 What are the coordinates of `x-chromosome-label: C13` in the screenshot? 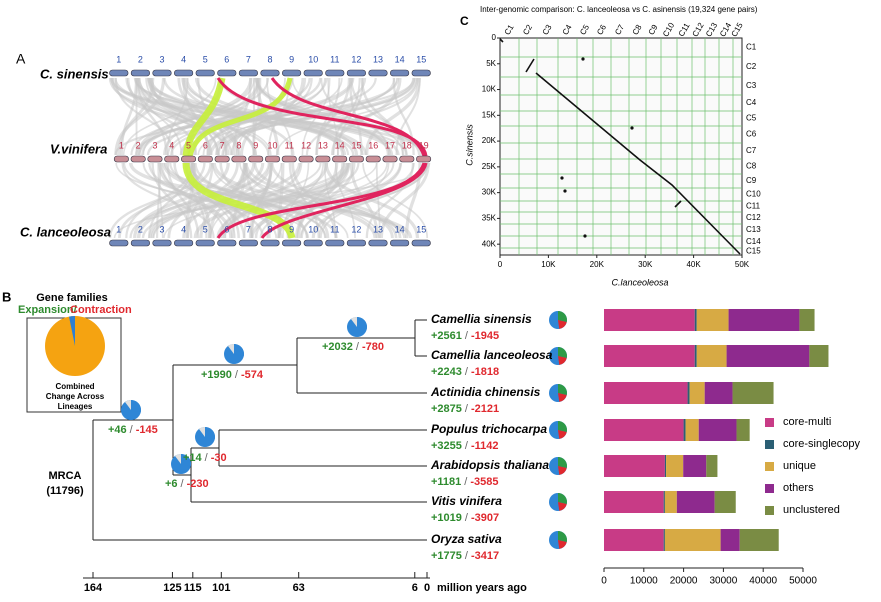 It's located at (711, 30).